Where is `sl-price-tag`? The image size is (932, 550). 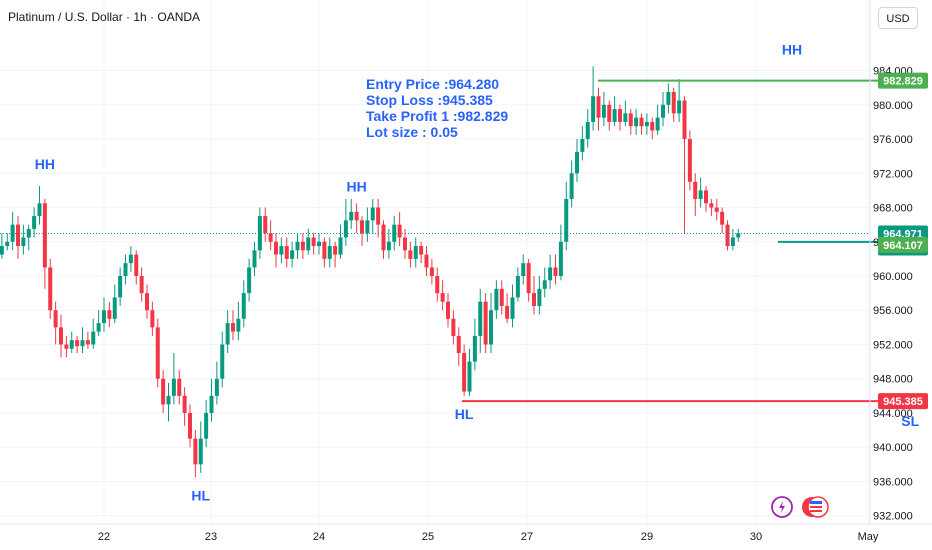 sl-price-tag is located at coordinates (903, 401).